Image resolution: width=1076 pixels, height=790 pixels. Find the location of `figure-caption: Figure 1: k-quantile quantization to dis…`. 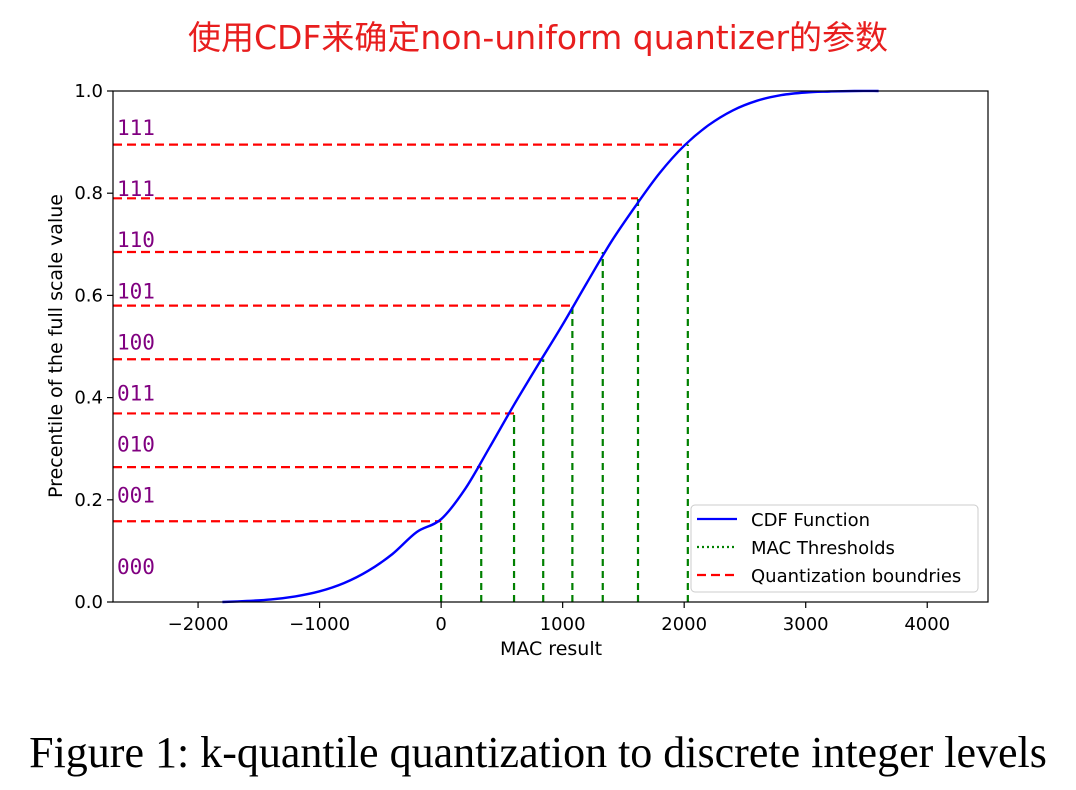

figure-caption: Figure 1: k-quantile quantization to dis… is located at coordinates (538, 752).